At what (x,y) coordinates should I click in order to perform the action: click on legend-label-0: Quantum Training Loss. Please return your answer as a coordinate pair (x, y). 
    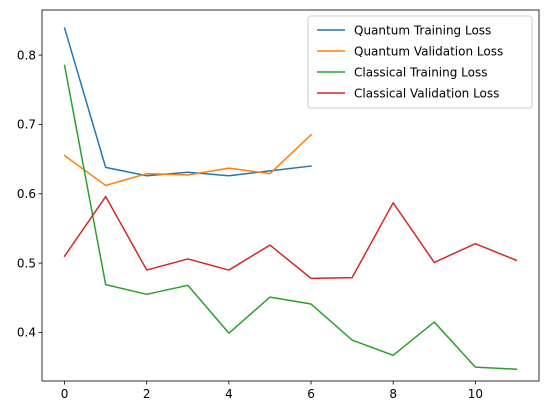
    Looking at the image, I should click on (422, 30).